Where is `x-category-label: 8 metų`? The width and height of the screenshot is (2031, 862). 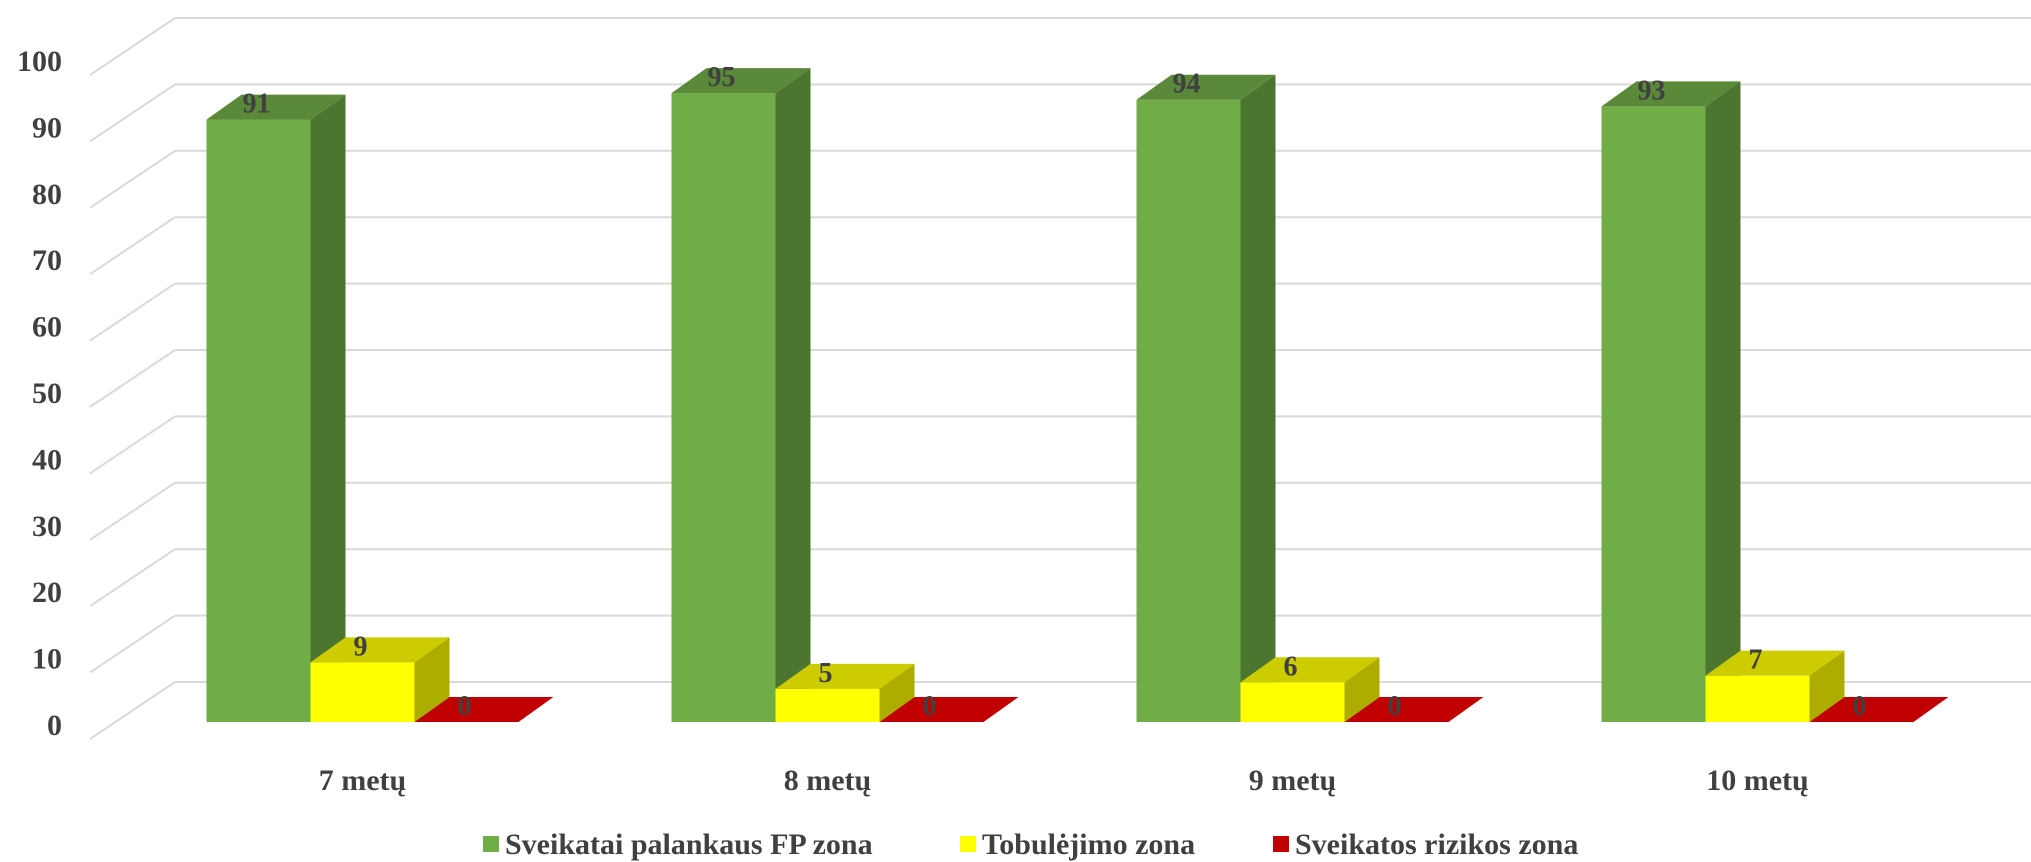 x-category-label: 8 metų is located at coordinates (827, 780).